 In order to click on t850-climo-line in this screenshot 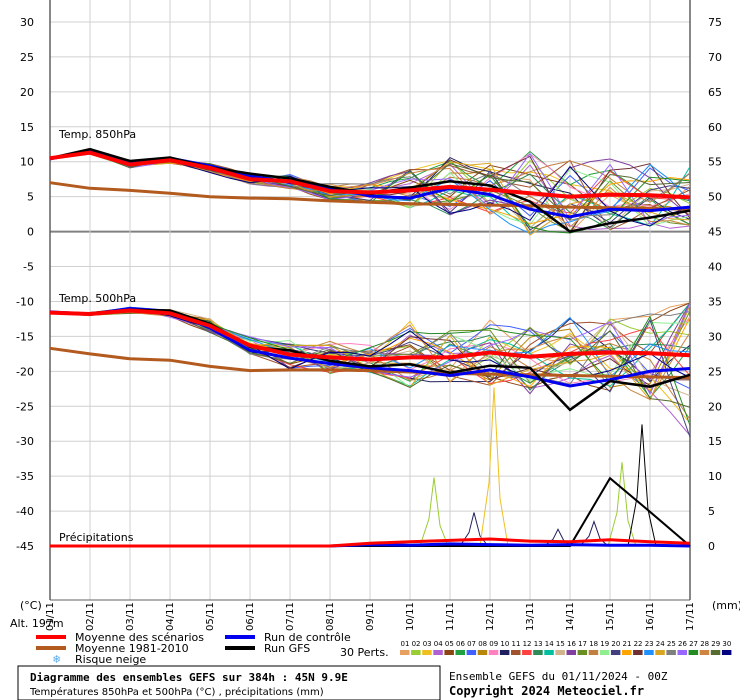, I will do `click(370, 196)`.